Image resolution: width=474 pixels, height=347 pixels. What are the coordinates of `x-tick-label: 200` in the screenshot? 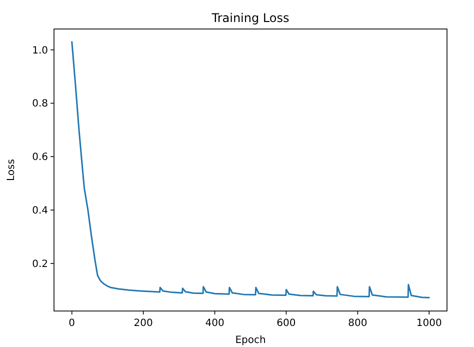 It's located at (143, 323).